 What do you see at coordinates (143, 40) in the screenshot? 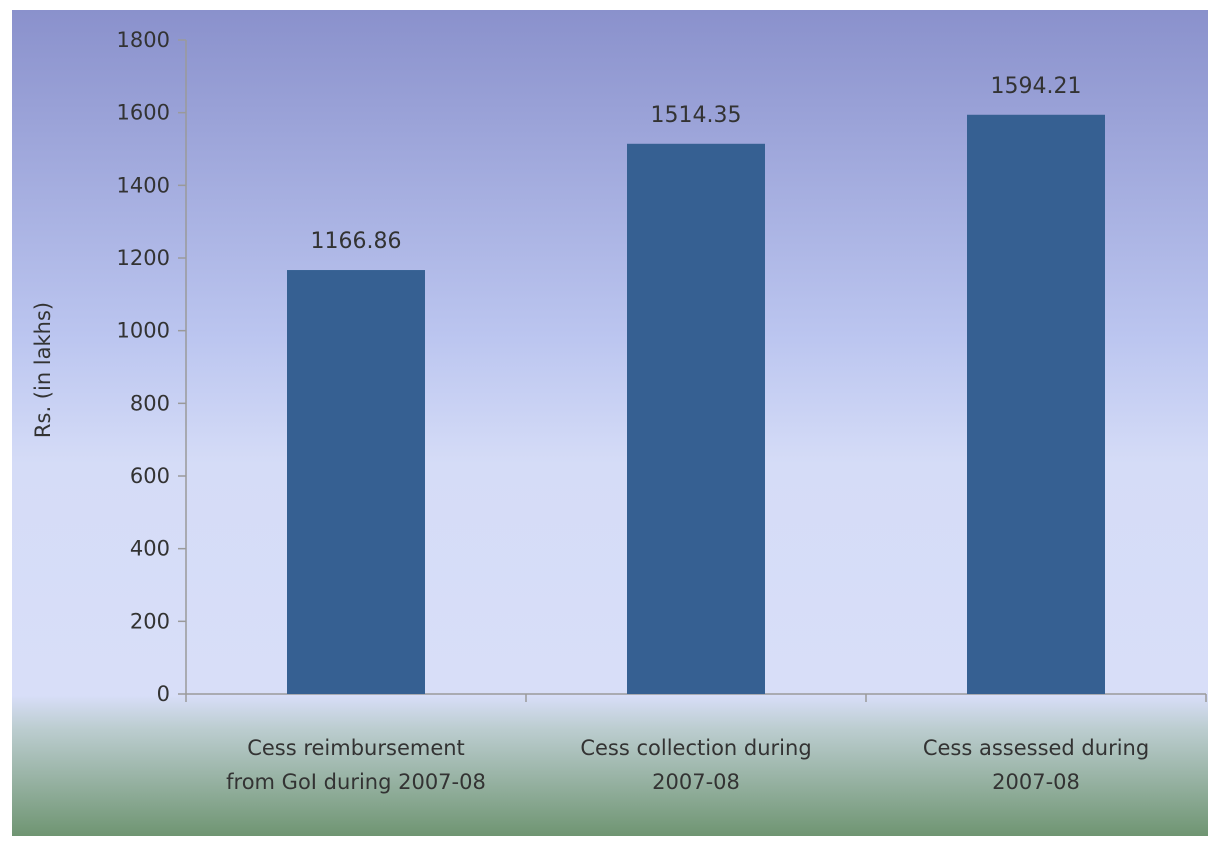
I see `y-tick-label: 1800` at bounding box center [143, 40].